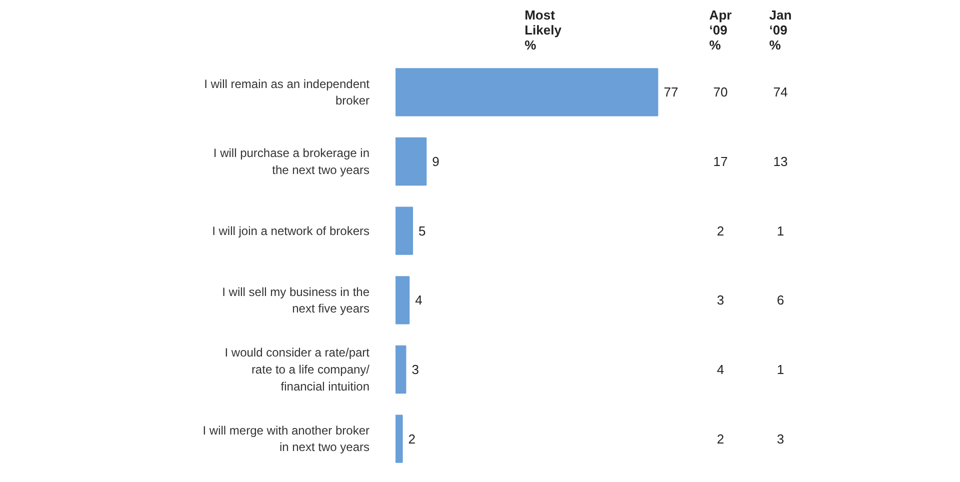 The image size is (960, 482). Describe the element at coordinates (287, 92) in the screenshot. I see `y-tick-label: I will remain as an independent broker` at that location.